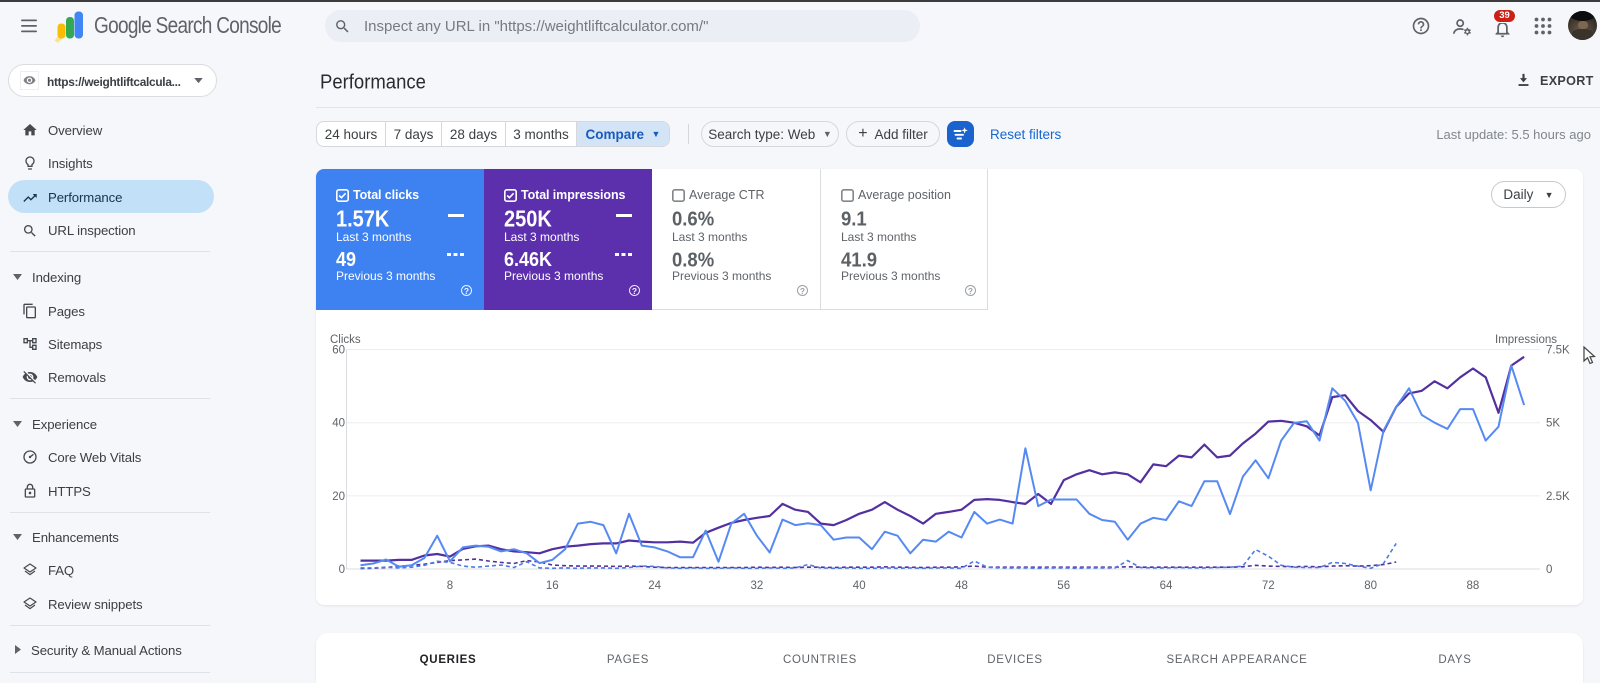 This screenshot has width=1600, height=683. I want to click on svg-text: Clicks, so click(345, 340).